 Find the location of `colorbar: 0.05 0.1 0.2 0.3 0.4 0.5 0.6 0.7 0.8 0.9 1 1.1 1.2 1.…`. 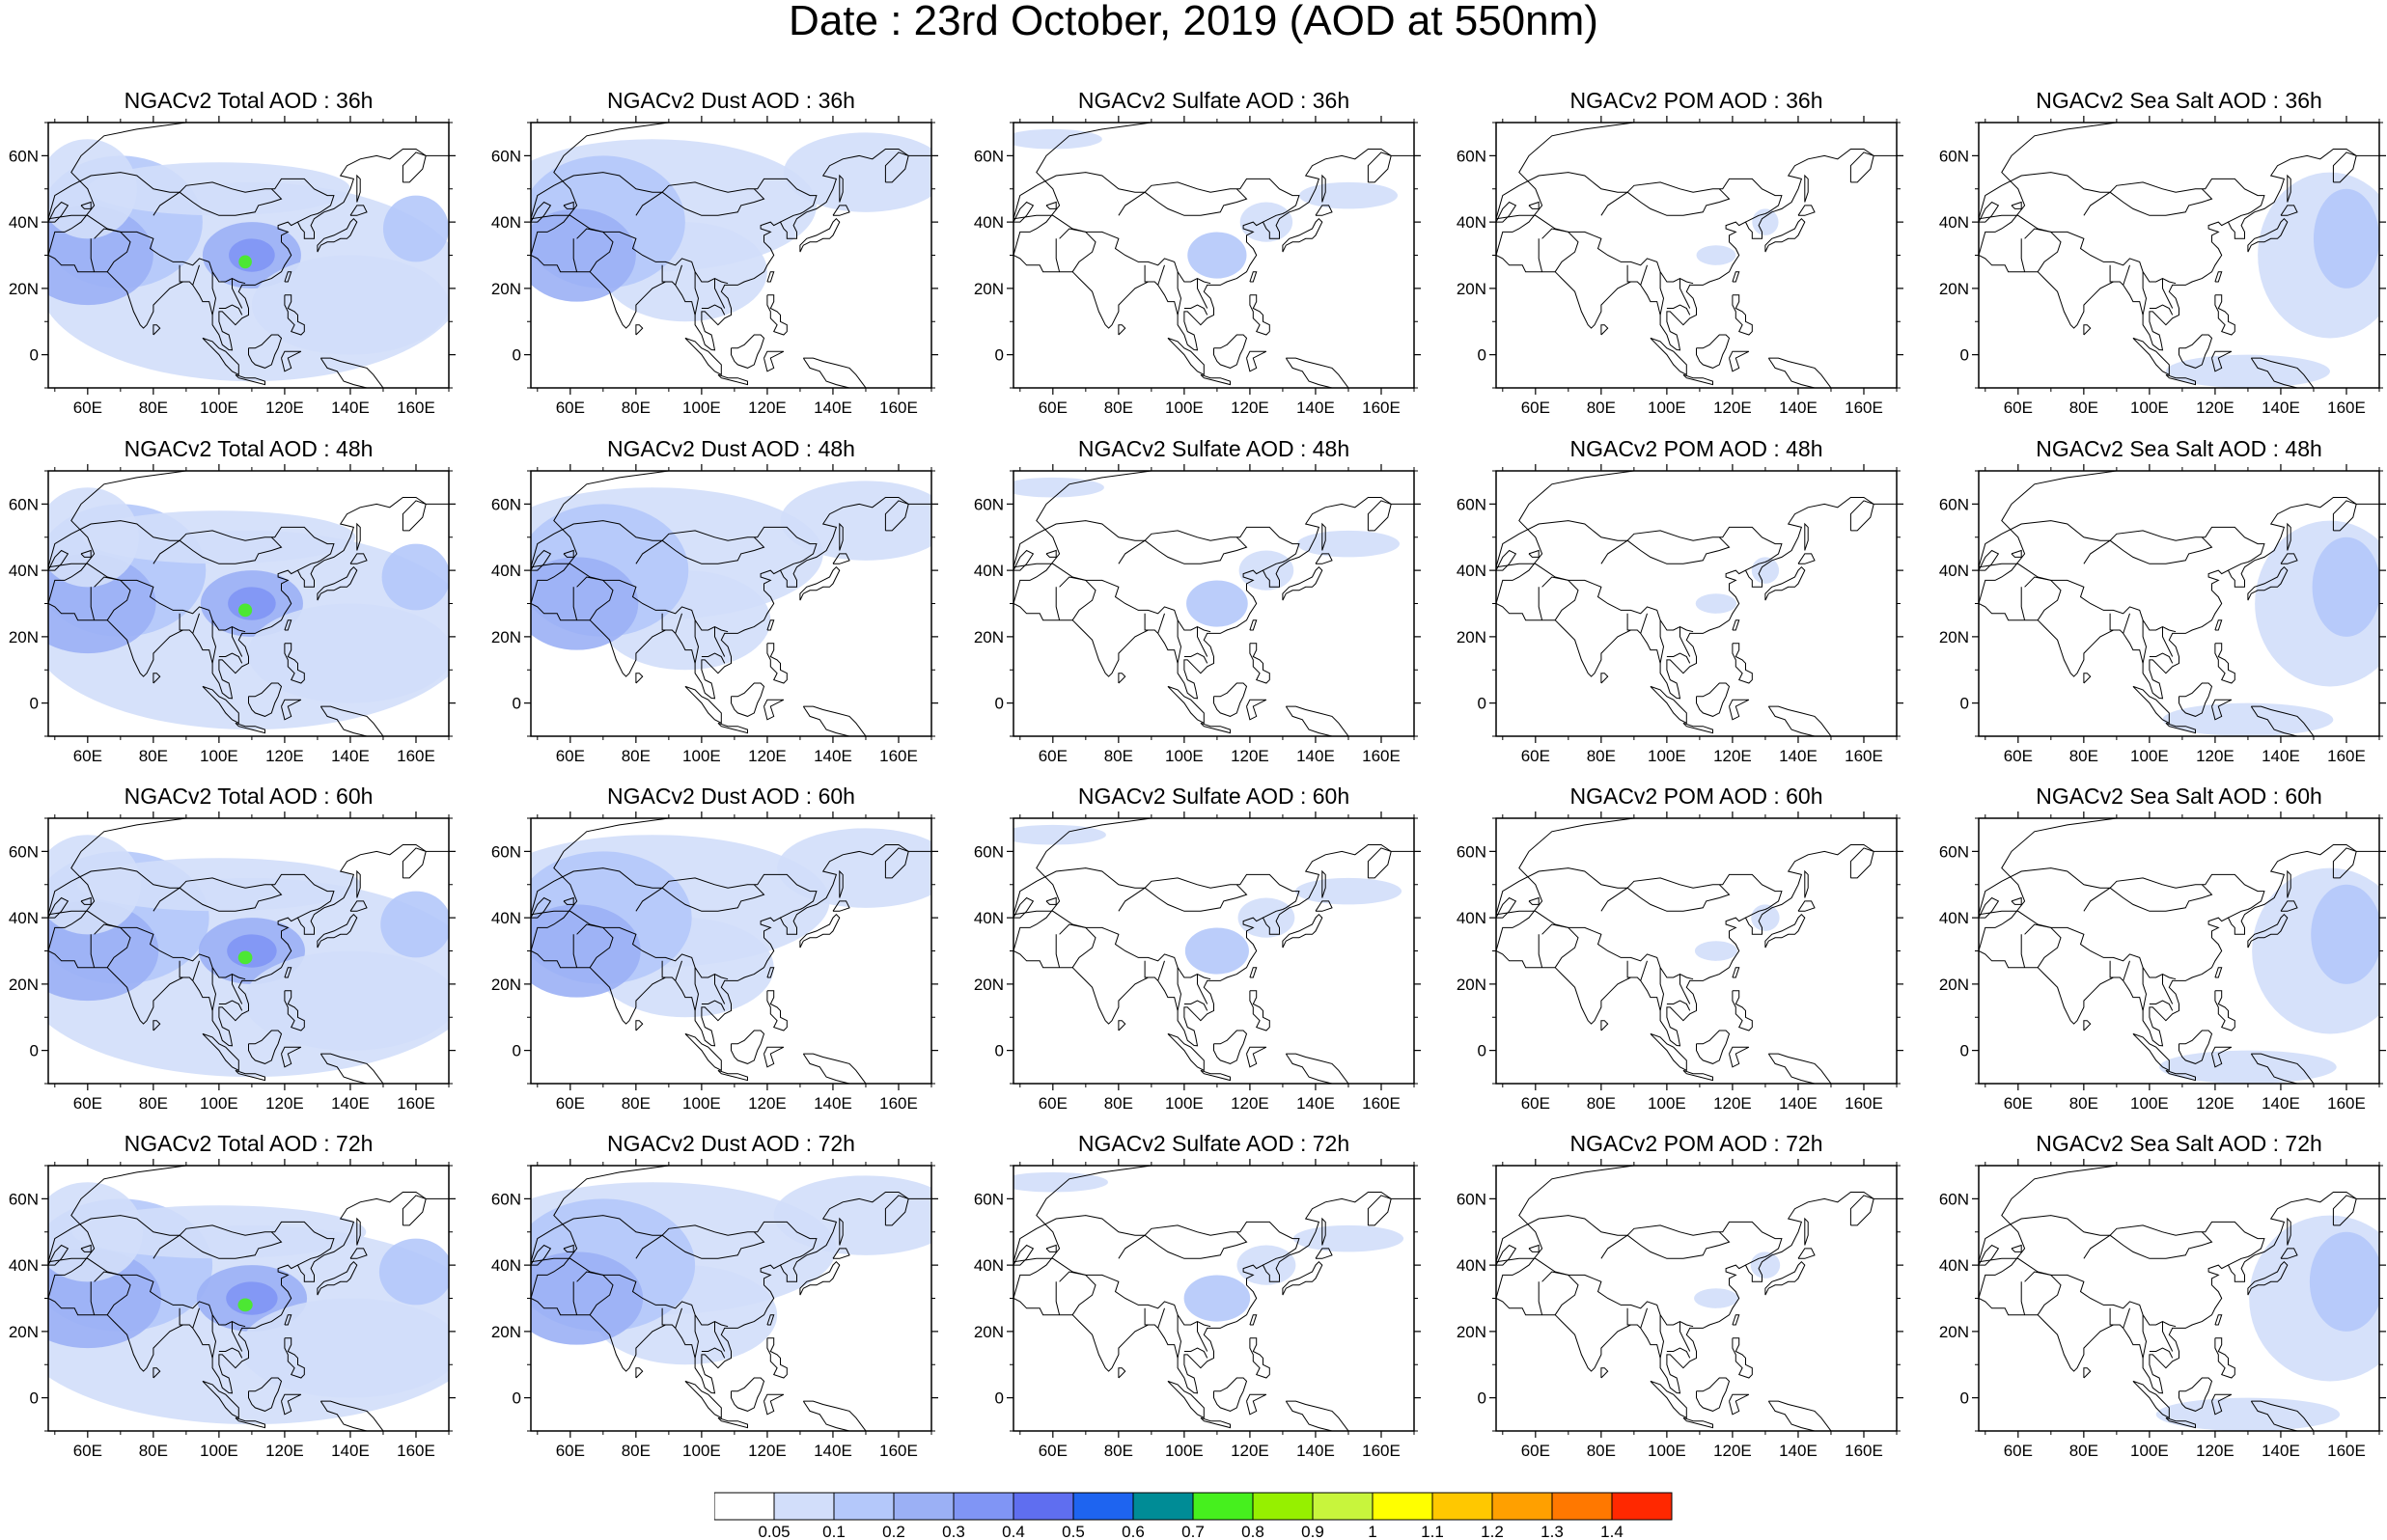

colorbar: 0.05 0.1 0.2 0.3 0.4 0.5 0.6 0.7 0.8 0.9 1 1.1 1.2 1.… is located at coordinates (1193, 1516).